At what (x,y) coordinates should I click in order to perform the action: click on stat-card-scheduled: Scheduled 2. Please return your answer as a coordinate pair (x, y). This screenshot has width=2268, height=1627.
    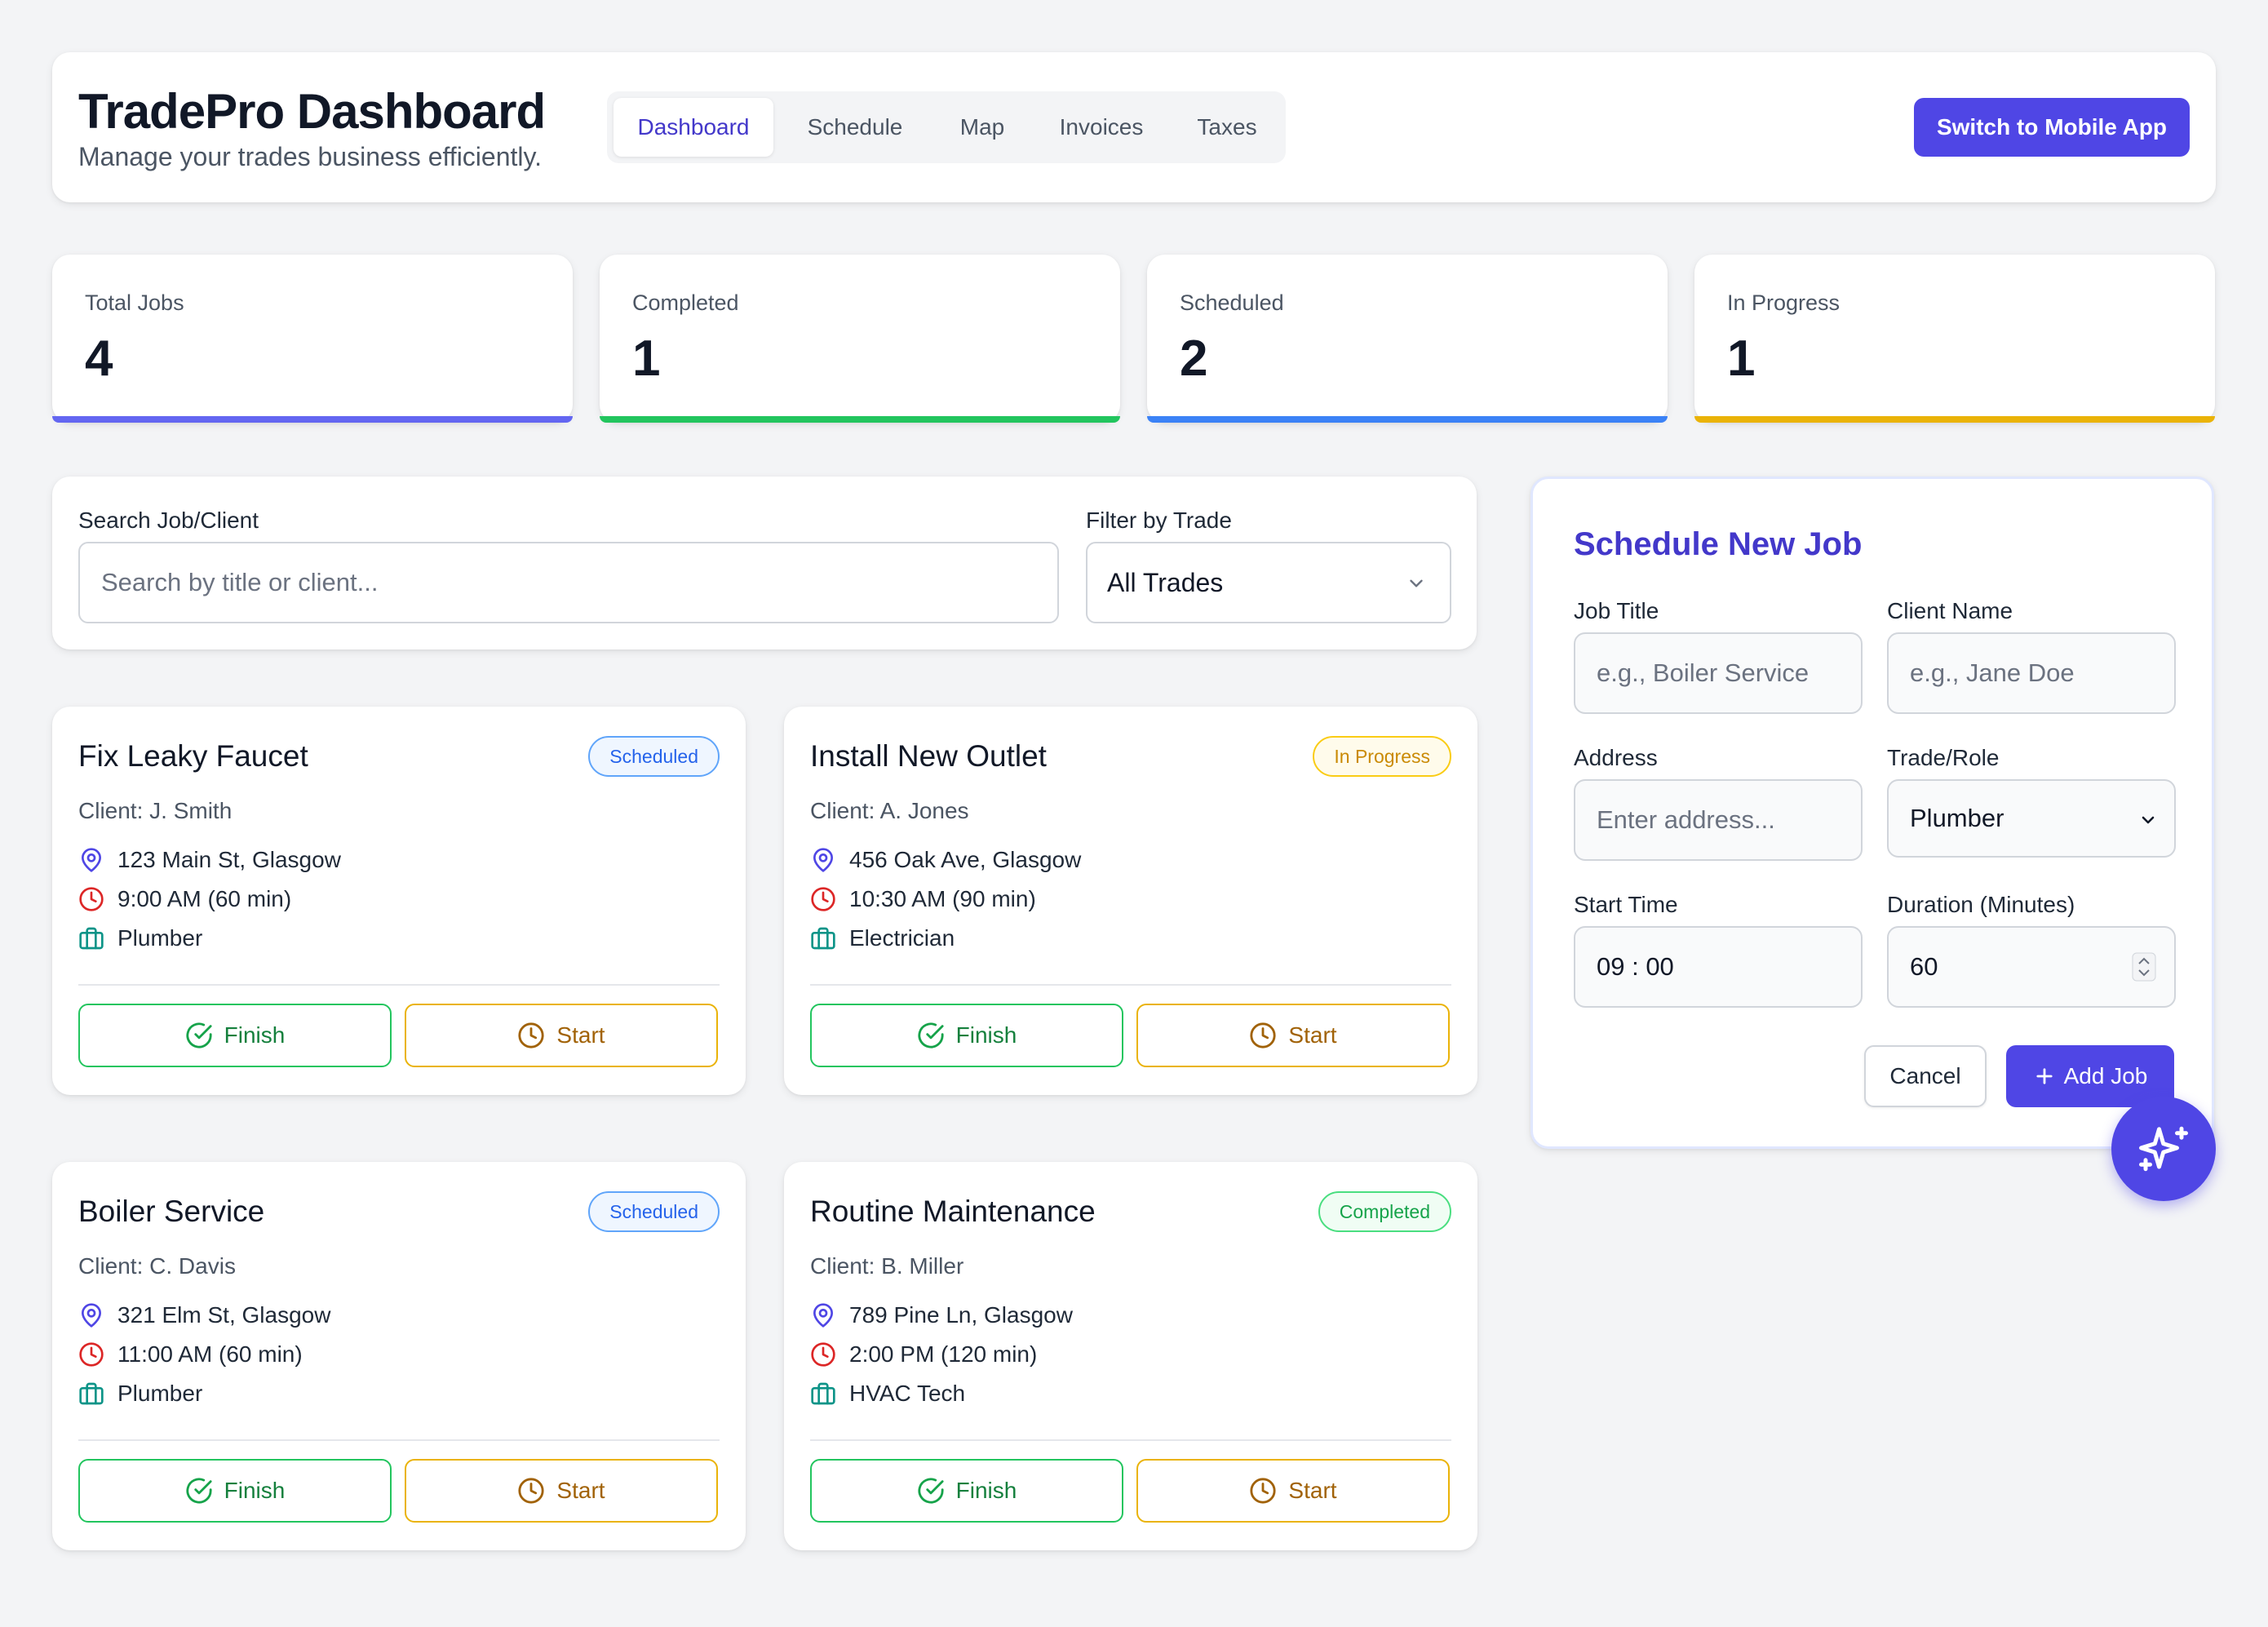
    Looking at the image, I should click on (1407, 339).